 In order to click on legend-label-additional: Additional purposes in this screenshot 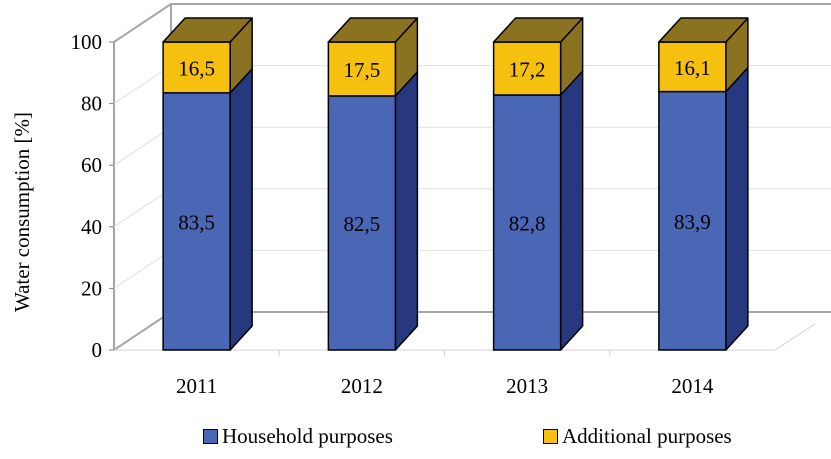, I will do `click(647, 436)`.